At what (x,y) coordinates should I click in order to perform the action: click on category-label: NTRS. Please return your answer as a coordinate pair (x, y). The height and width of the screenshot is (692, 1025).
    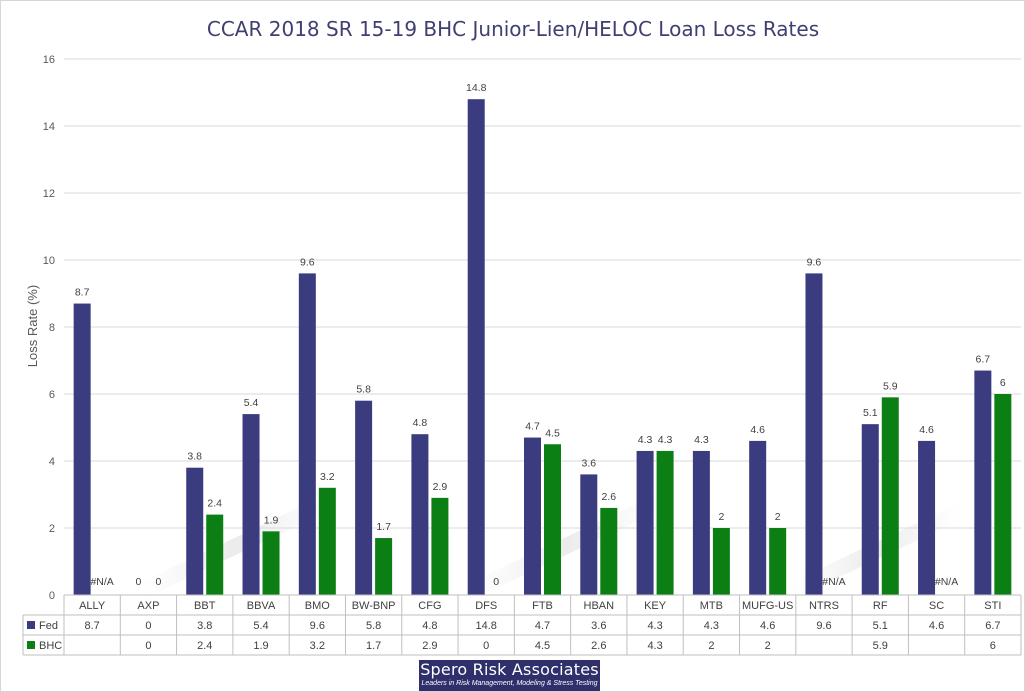
    Looking at the image, I should click on (824, 606).